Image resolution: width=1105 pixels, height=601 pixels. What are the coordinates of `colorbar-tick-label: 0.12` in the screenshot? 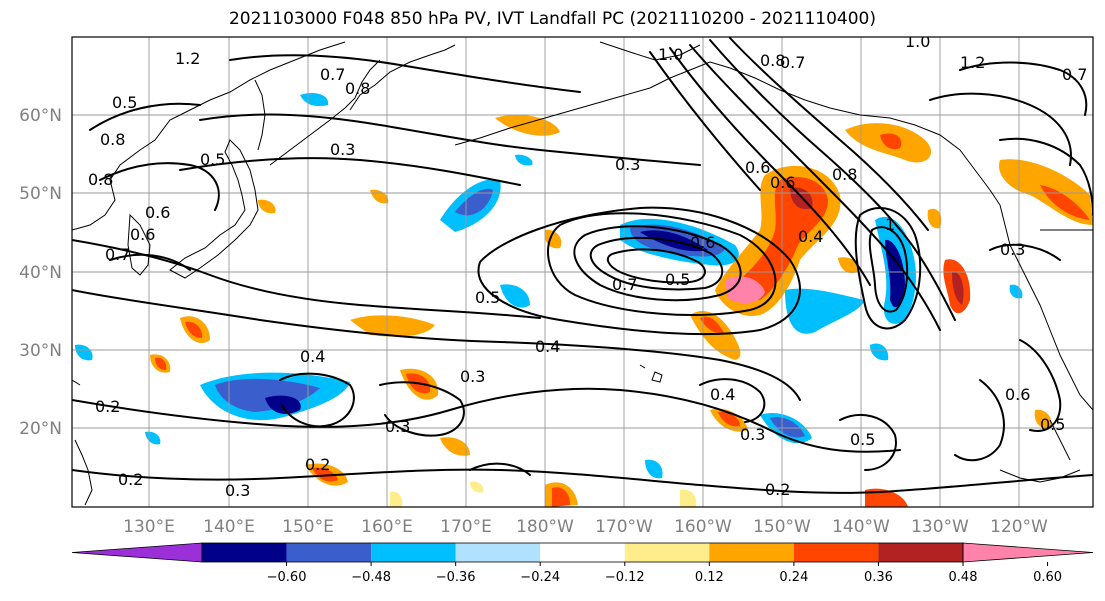 It's located at (709, 577).